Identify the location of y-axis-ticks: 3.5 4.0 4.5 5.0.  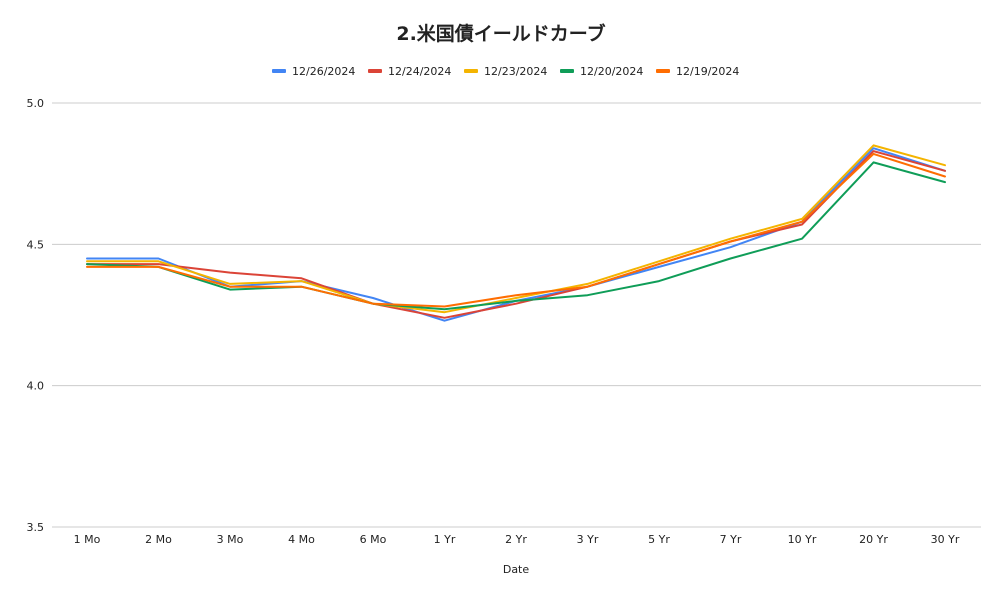
(36, 315).